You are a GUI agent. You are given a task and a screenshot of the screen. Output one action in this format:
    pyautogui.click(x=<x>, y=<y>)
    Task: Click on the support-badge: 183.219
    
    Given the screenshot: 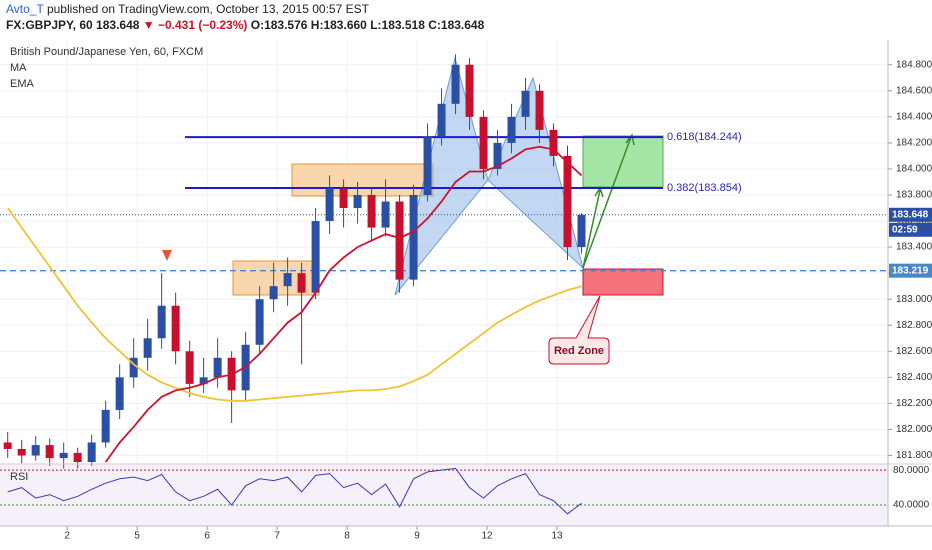 What is the action you would take?
    pyautogui.click(x=910, y=270)
    